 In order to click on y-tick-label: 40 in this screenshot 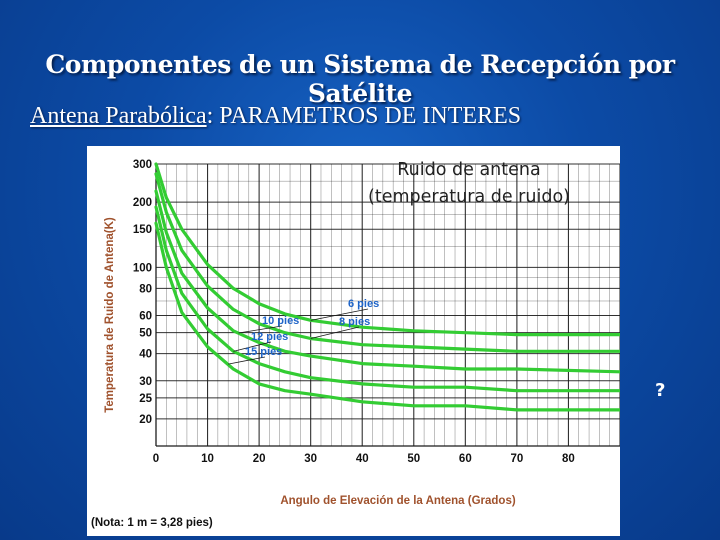, I will do `click(145, 355)`.